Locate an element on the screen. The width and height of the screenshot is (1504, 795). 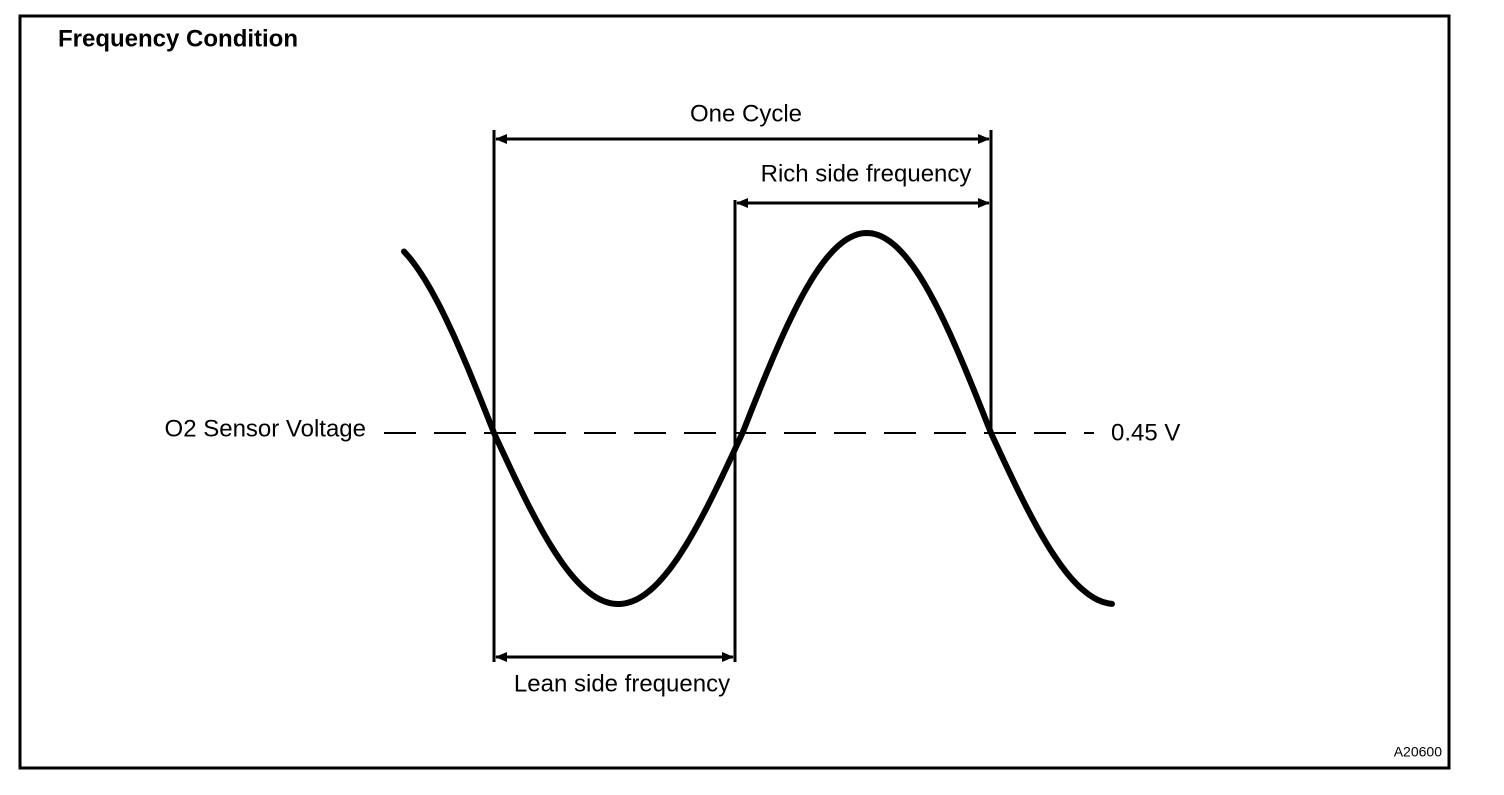
one-cycle-label: One Cycle is located at coordinates (746, 113).